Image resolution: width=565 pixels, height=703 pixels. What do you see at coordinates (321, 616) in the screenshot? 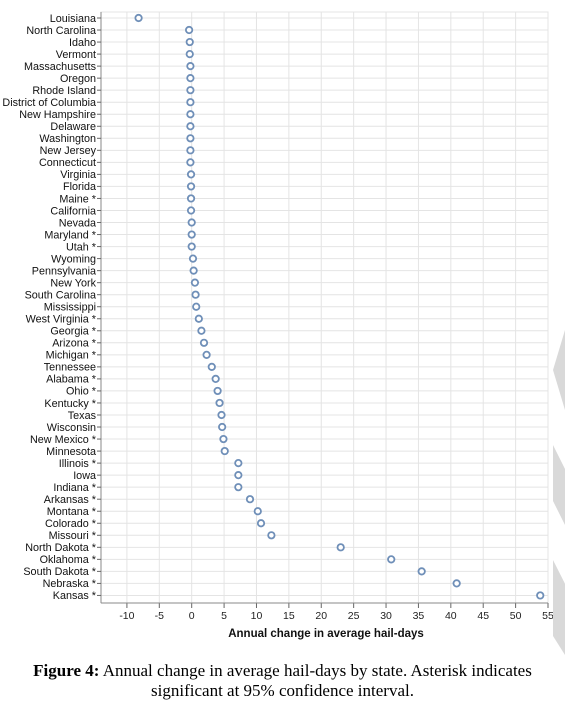
I see `x-tick-label: 20` at bounding box center [321, 616].